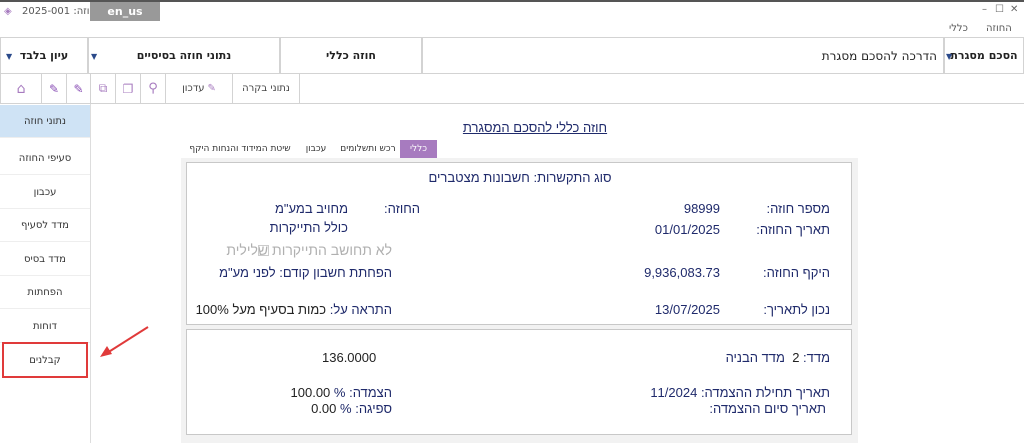 The width and height of the screenshot is (1024, 443). What do you see at coordinates (999, 9) in the screenshot?
I see `maximize-button: ☐` at bounding box center [999, 9].